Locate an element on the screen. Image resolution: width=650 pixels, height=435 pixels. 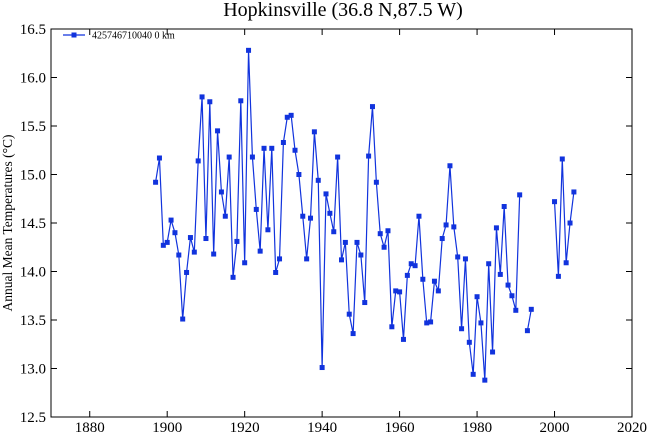
series-line is located at coordinates (529, 320).